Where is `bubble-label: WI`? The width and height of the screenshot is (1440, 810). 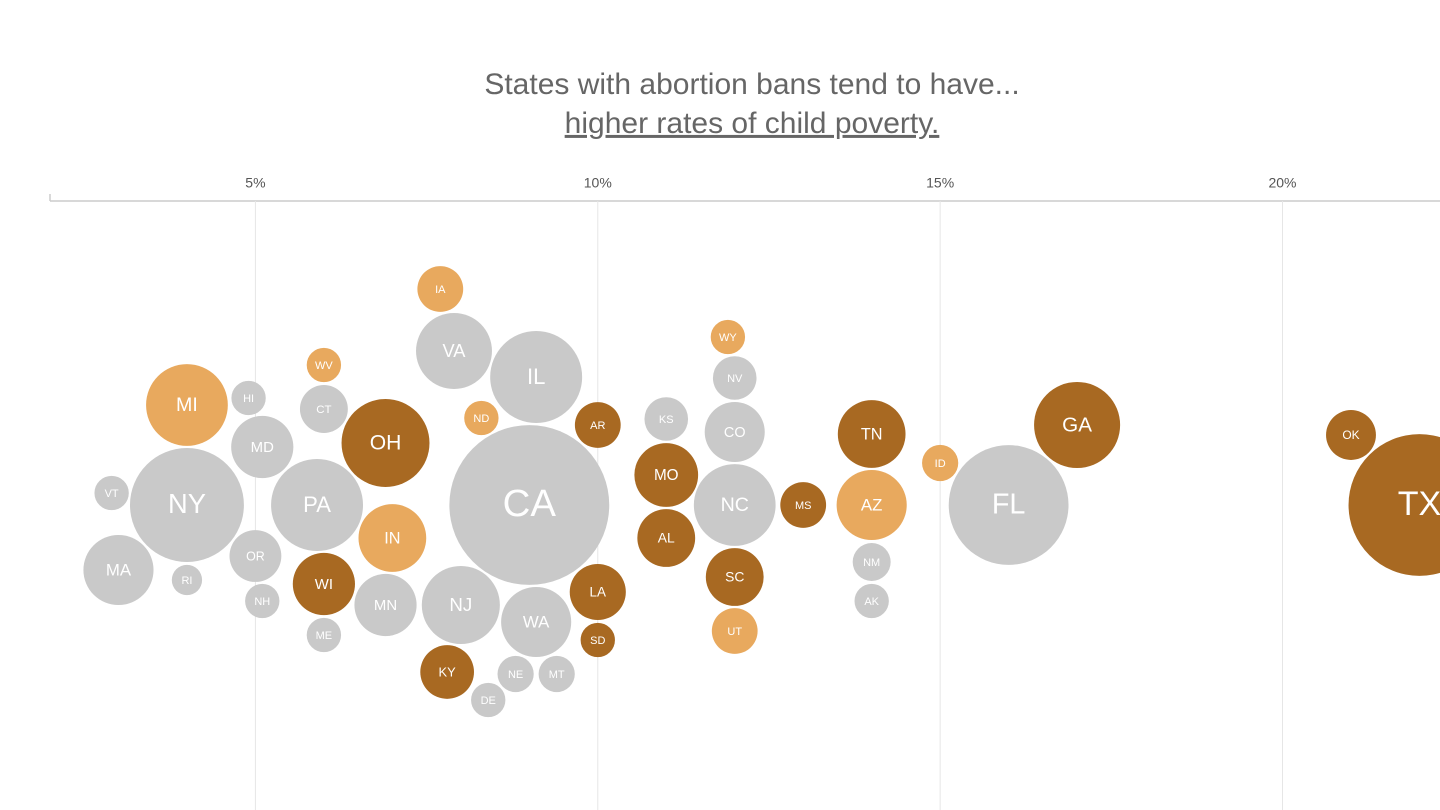 bubble-label: WI is located at coordinates (324, 584).